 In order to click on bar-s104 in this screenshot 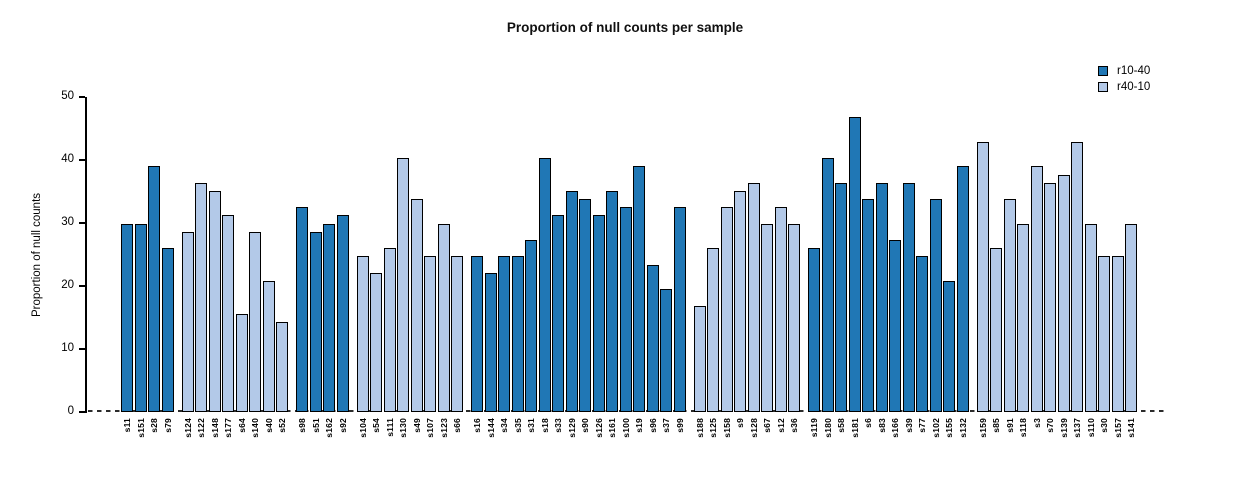, I will do `click(362, 334)`.